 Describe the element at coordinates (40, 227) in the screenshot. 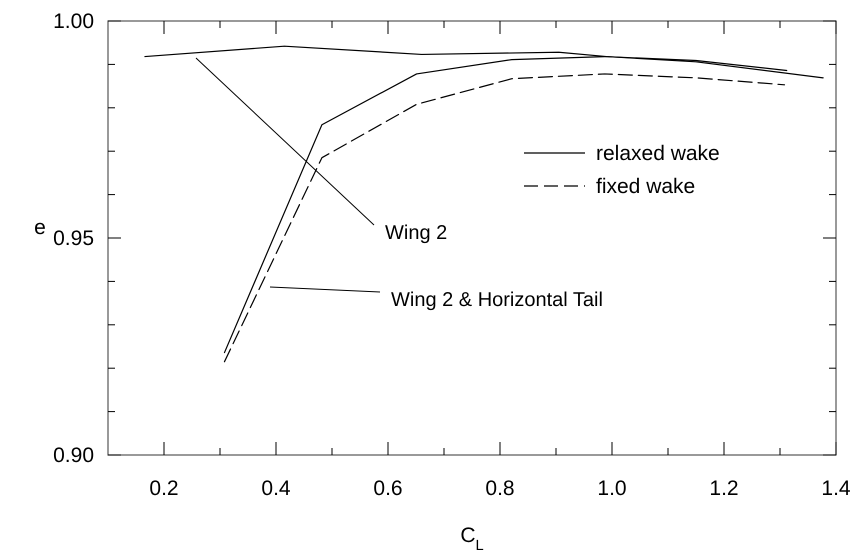

I see `y-axis-title: e` at that location.